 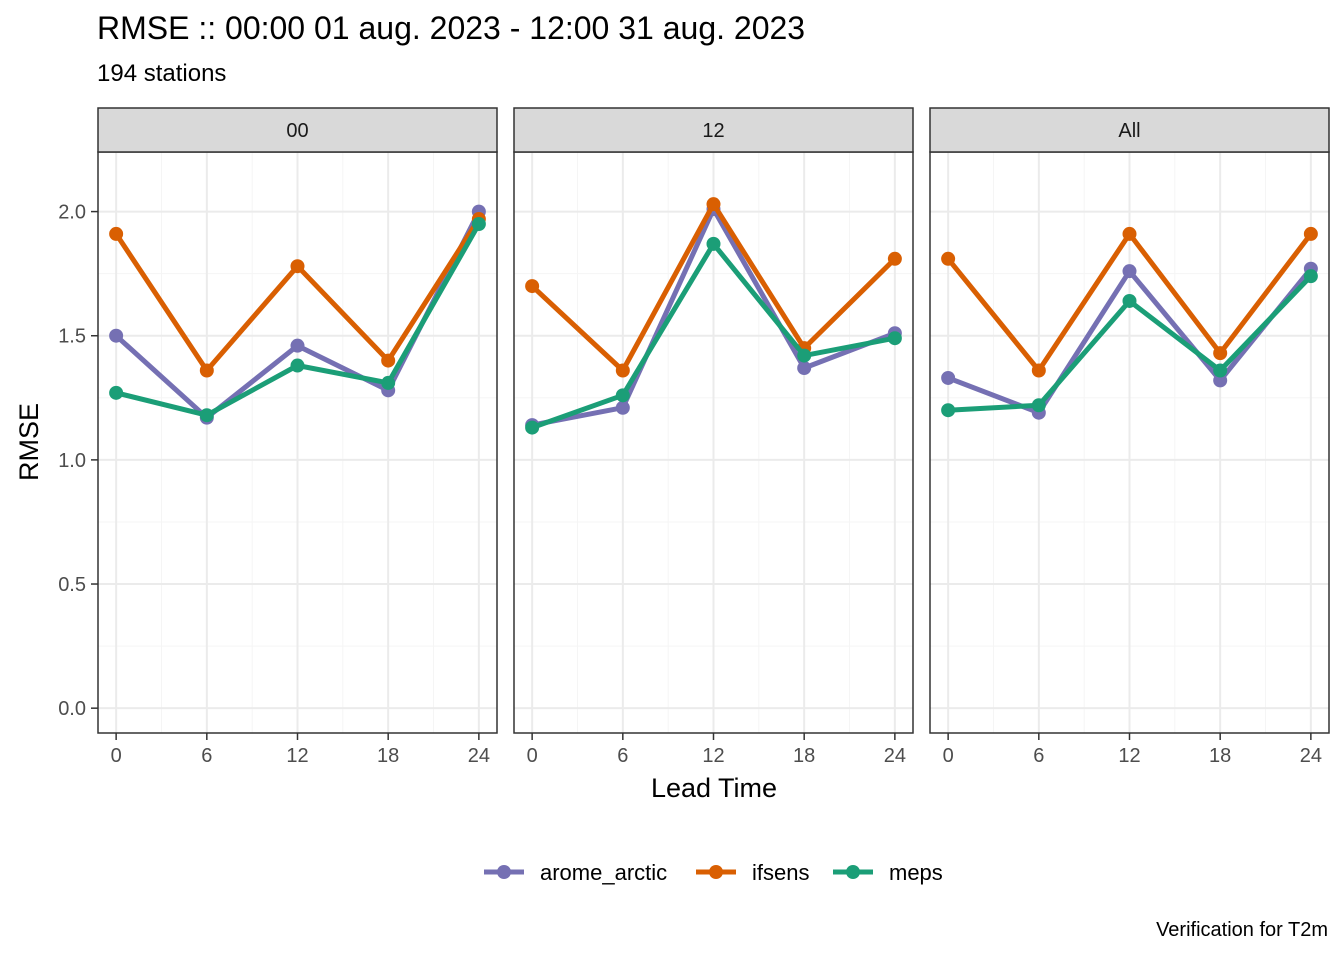 What do you see at coordinates (72, 709) in the screenshot?
I see `y-tick-label: 0.0` at bounding box center [72, 709].